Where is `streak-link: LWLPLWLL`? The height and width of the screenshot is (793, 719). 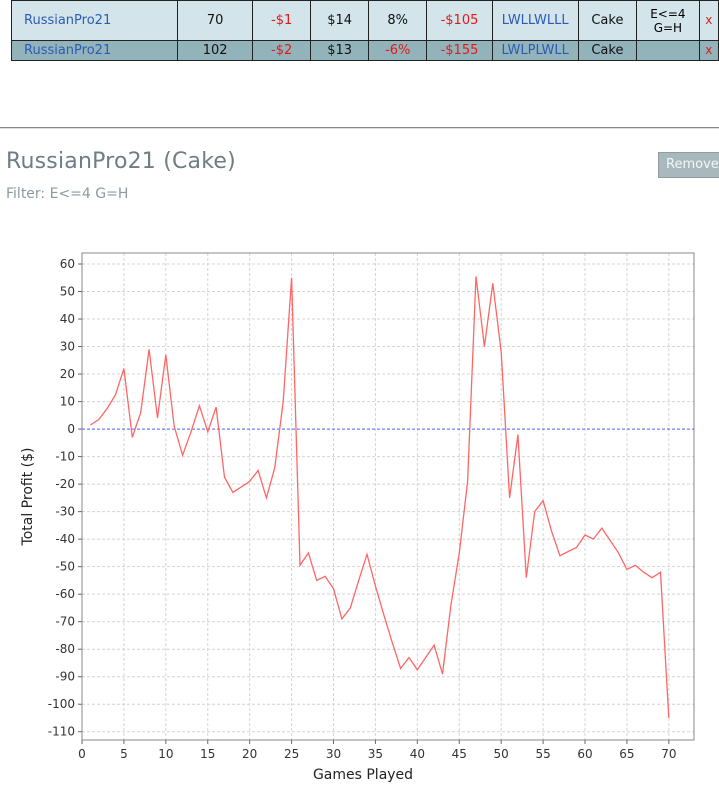 streak-link: LWLPLWLL is located at coordinates (535, 50).